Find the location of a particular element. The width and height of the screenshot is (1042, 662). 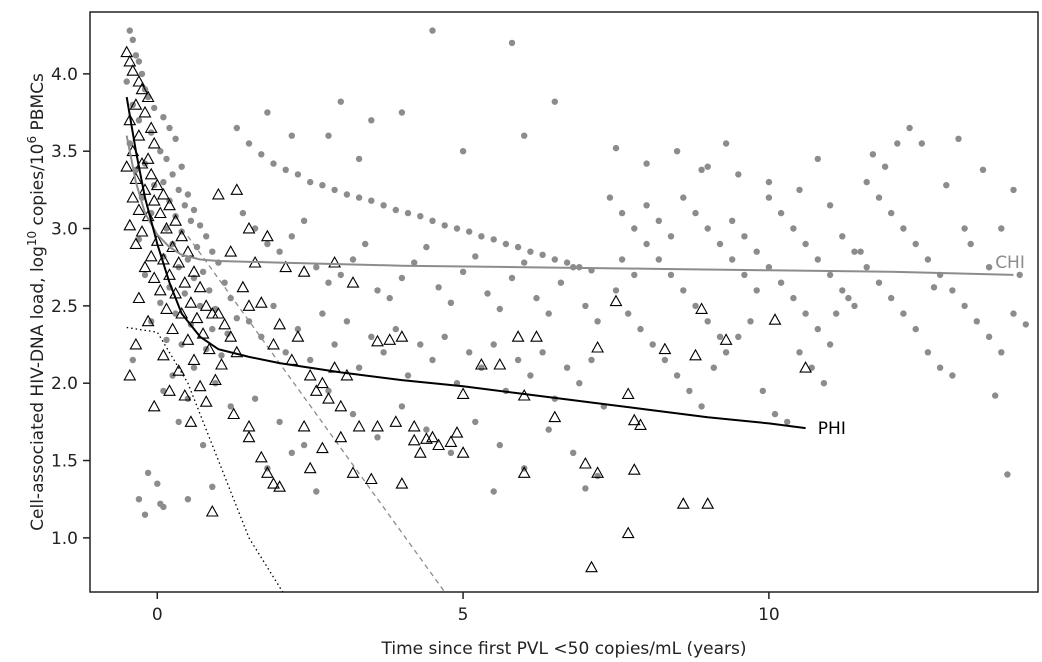

phi-reference-line is located at coordinates (205, 459).